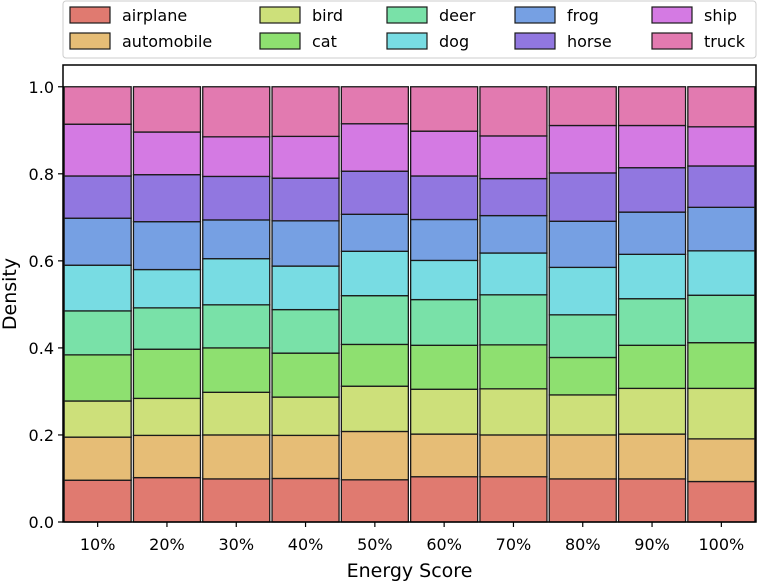  Describe the element at coordinates (457, 15) in the screenshot. I see `legend-label-deer: deer` at that location.